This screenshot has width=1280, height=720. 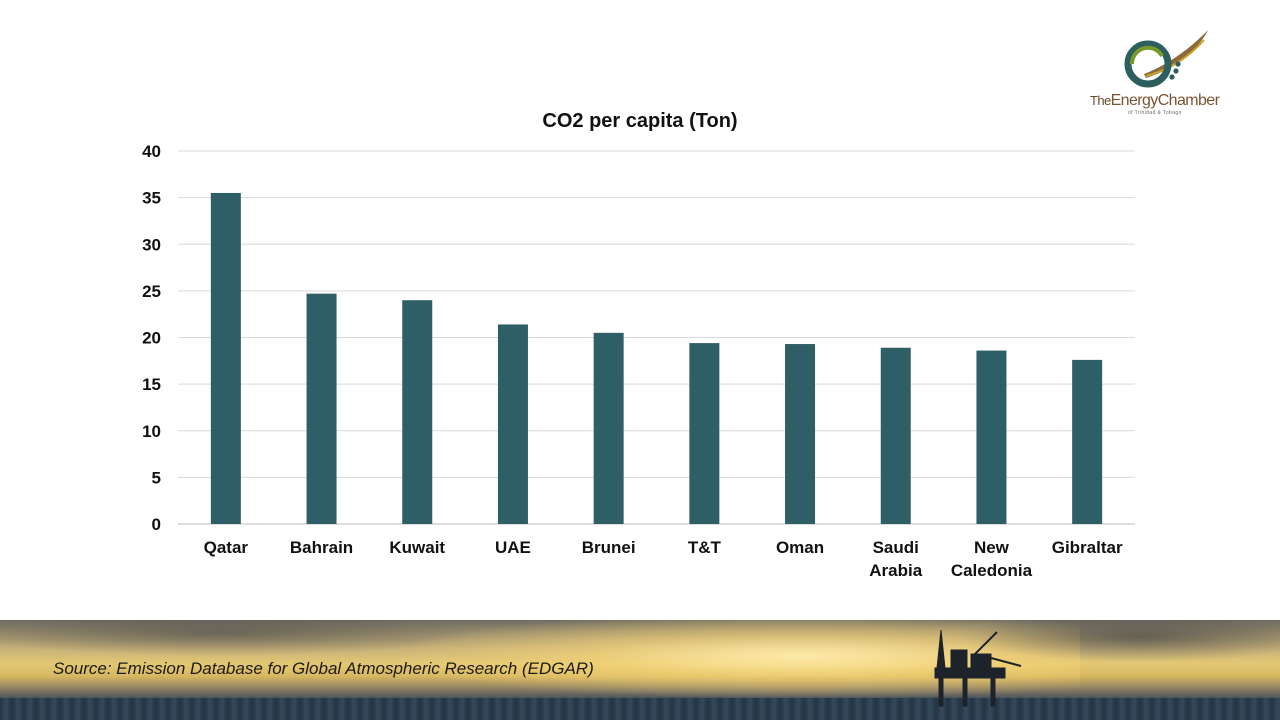 What do you see at coordinates (1087, 547) in the screenshot?
I see `x-tick-label: Gibraltar` at bounding box center [1087, 547].